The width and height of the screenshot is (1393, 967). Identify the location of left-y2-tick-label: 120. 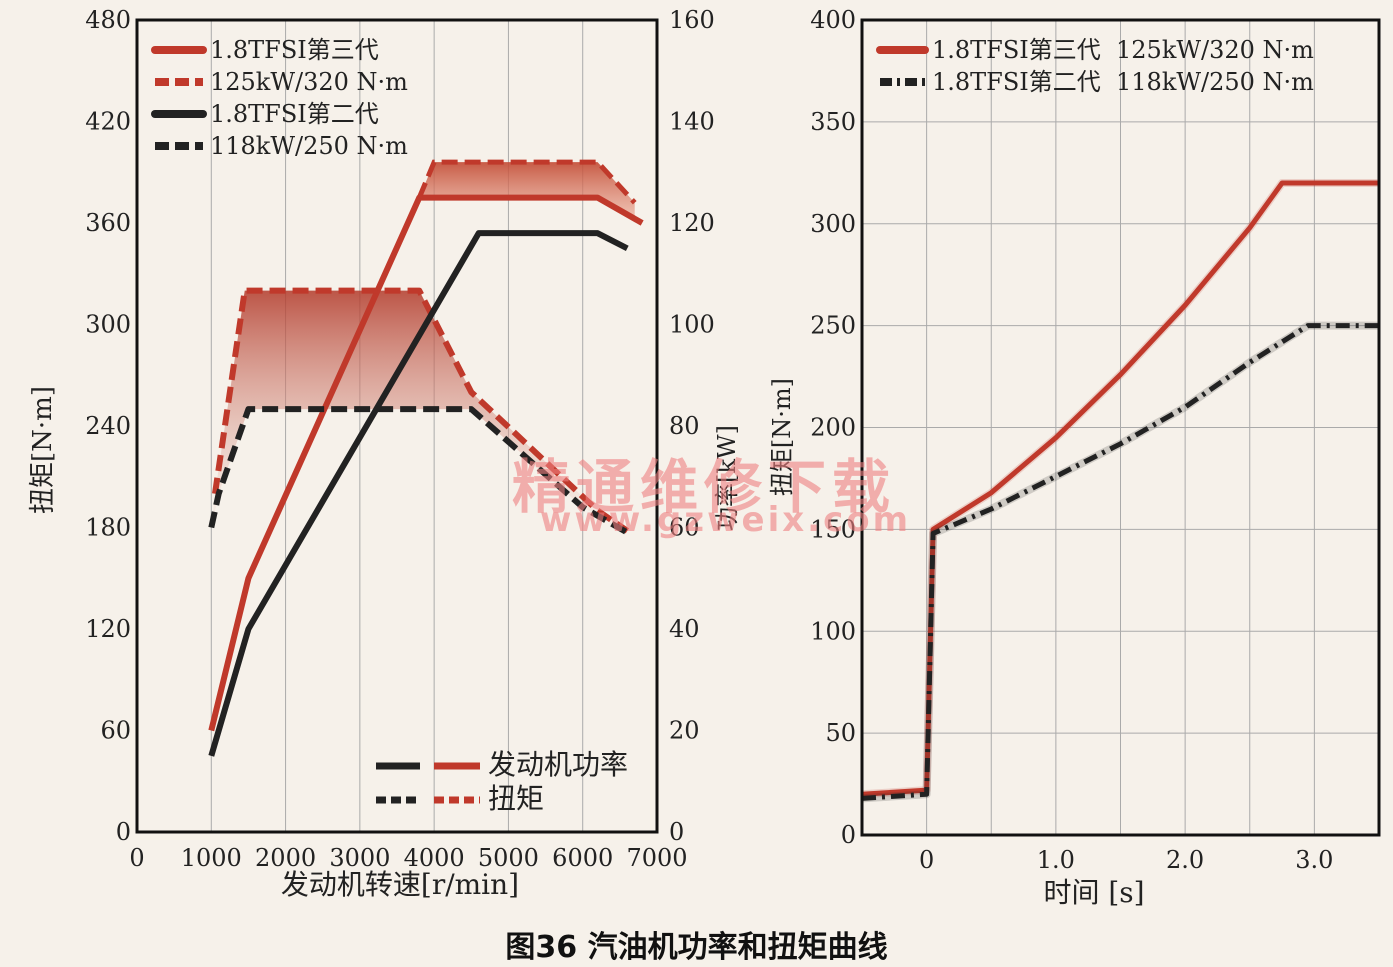
(692, 223).